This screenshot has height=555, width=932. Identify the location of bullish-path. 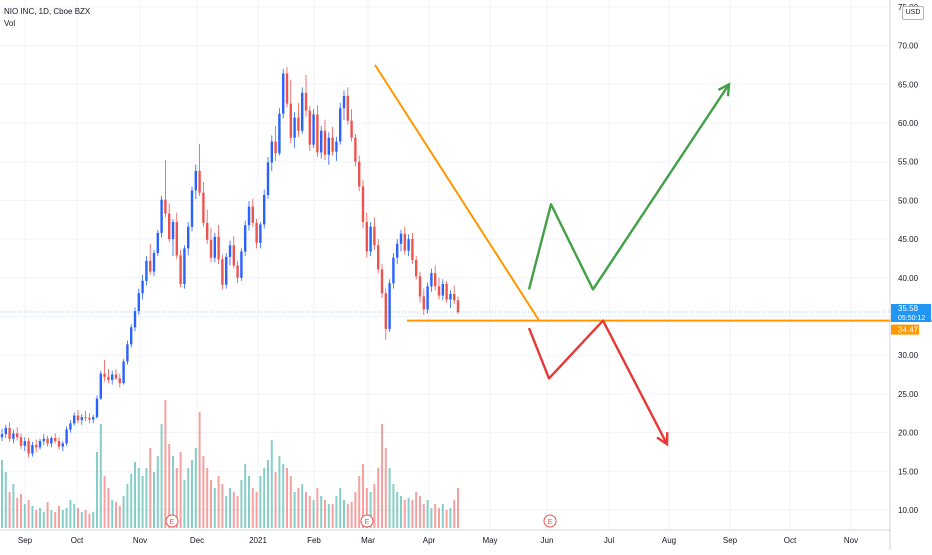
(629, 187).